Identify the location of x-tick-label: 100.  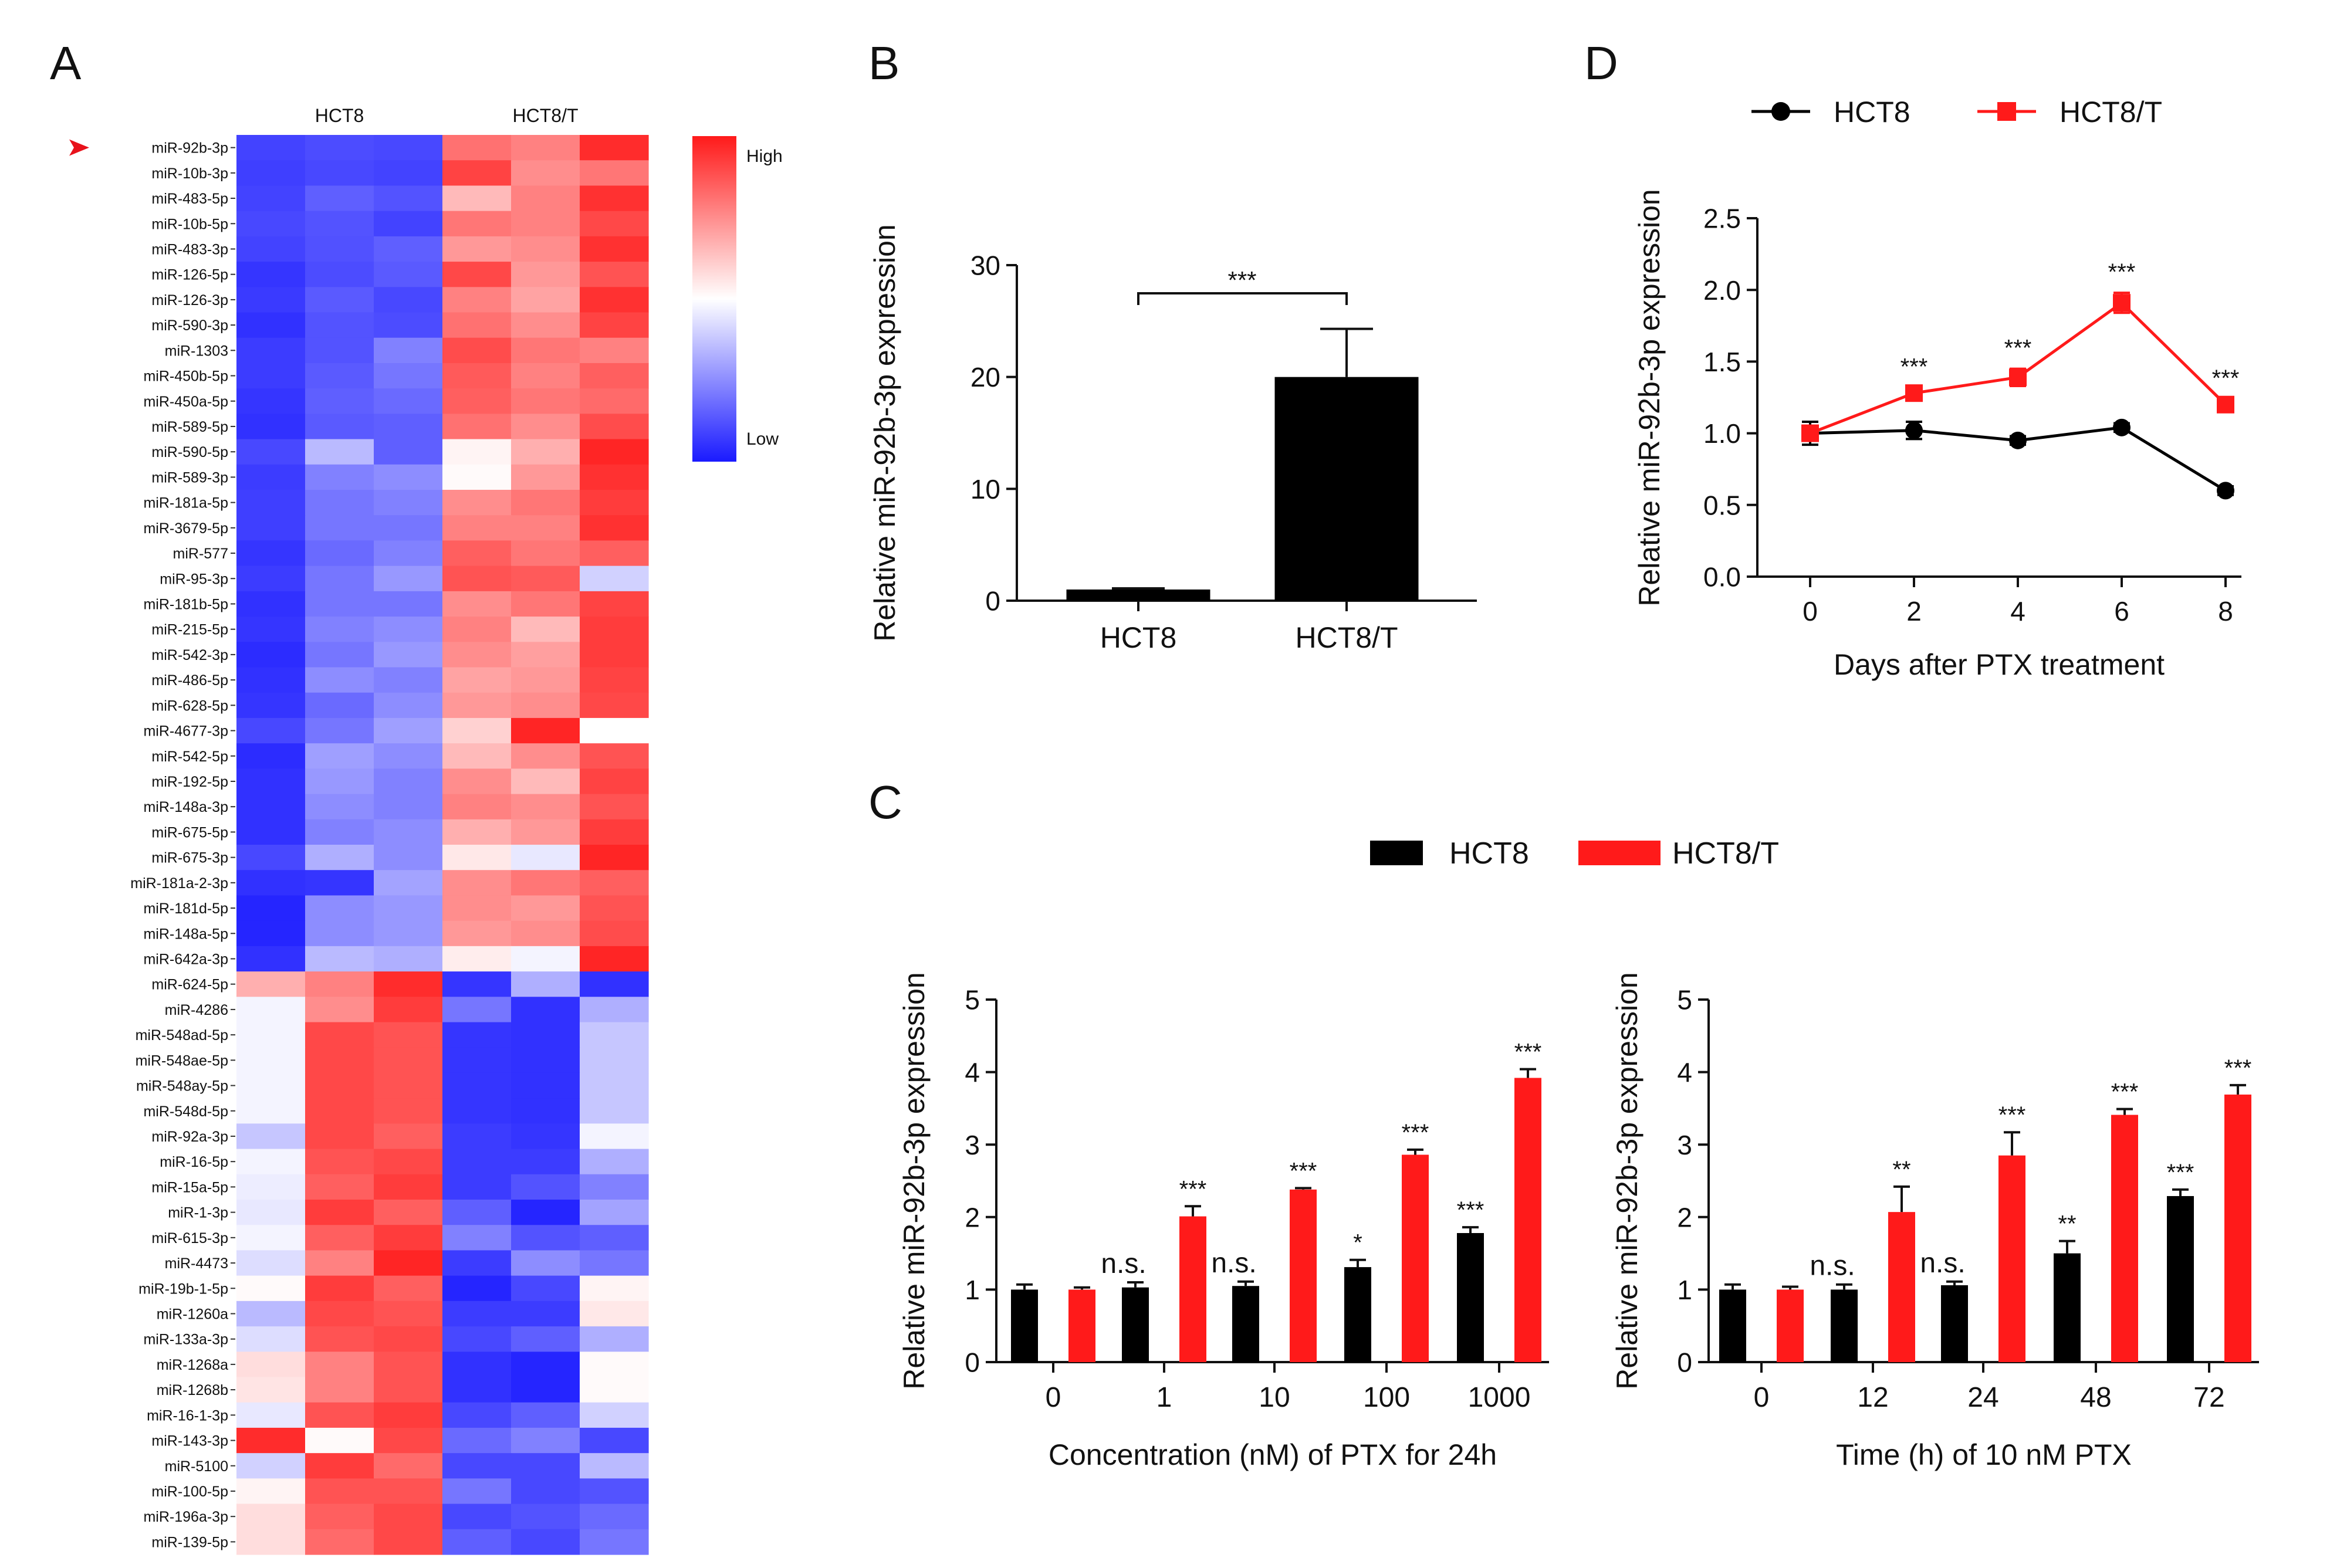
(1386, 1397).